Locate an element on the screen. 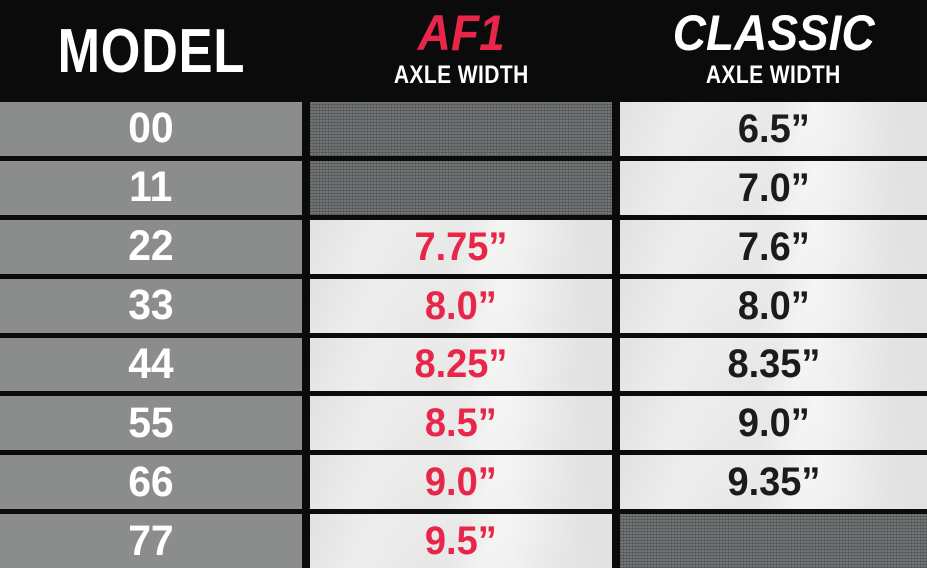  af1-column-title: AF1 is located at coordinates (461, 32).